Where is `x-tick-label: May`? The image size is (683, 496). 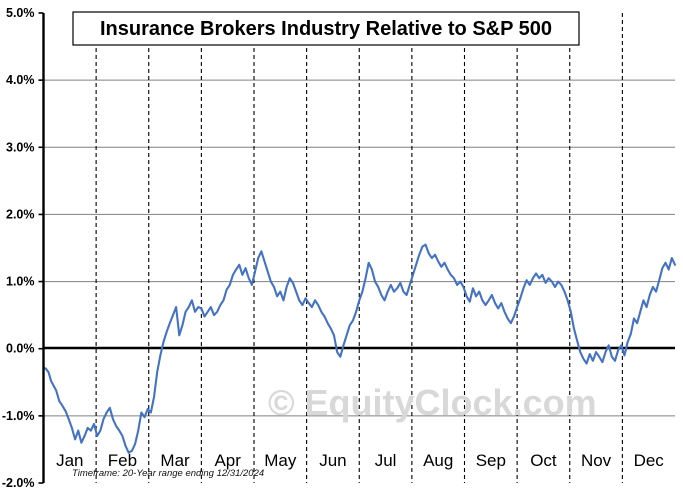 x-tick-label: May is located at coordinates (280, 460).